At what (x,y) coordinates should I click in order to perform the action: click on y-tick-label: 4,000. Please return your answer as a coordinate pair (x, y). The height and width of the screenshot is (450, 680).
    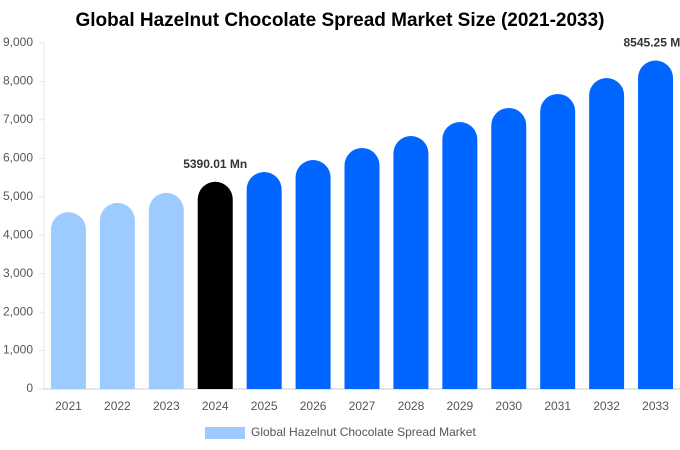
    Looking at the image, I should click on (18, 234).